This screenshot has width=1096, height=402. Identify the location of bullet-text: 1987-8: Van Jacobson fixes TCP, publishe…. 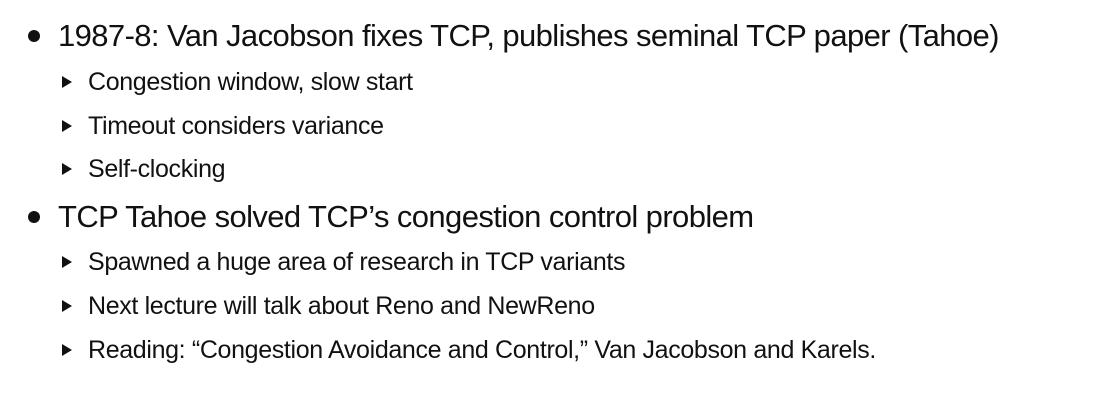
(528, 35).